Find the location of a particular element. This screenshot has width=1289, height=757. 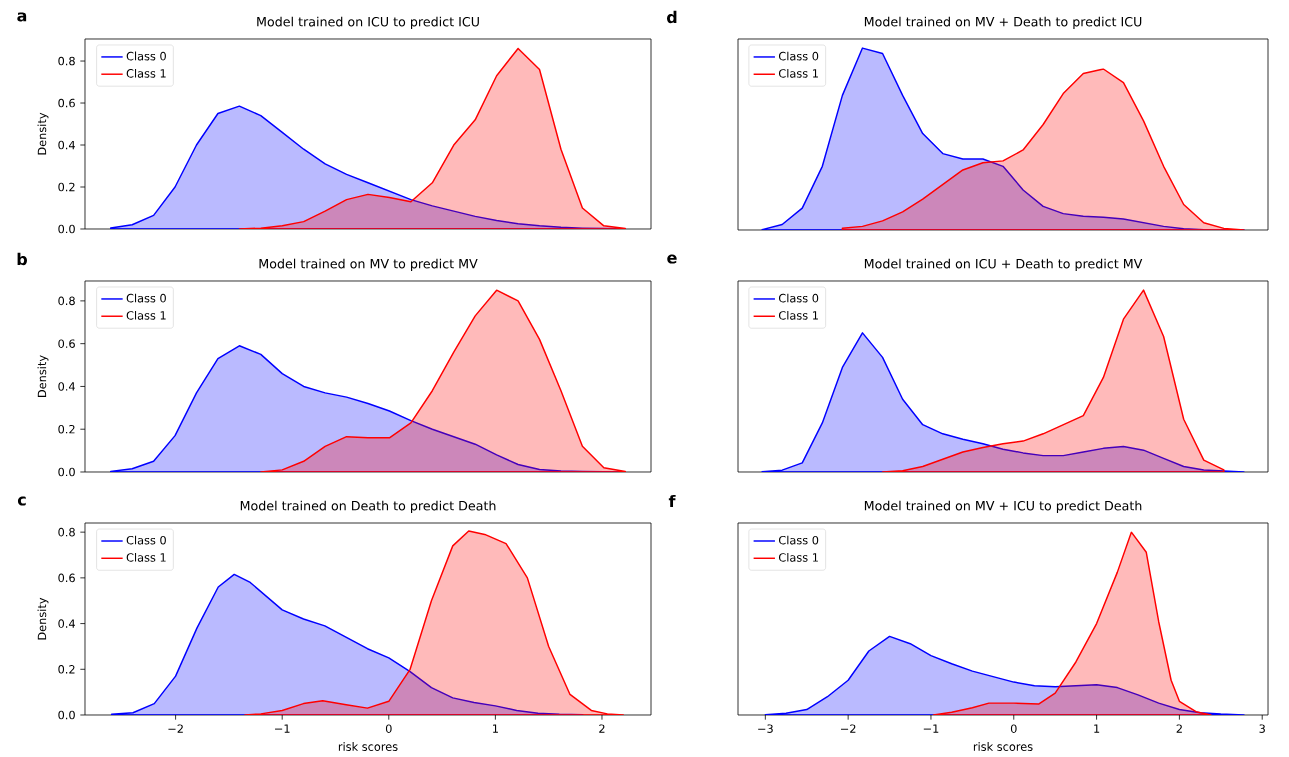

x-tick-label: −3 is located at coordinates (765, 728).